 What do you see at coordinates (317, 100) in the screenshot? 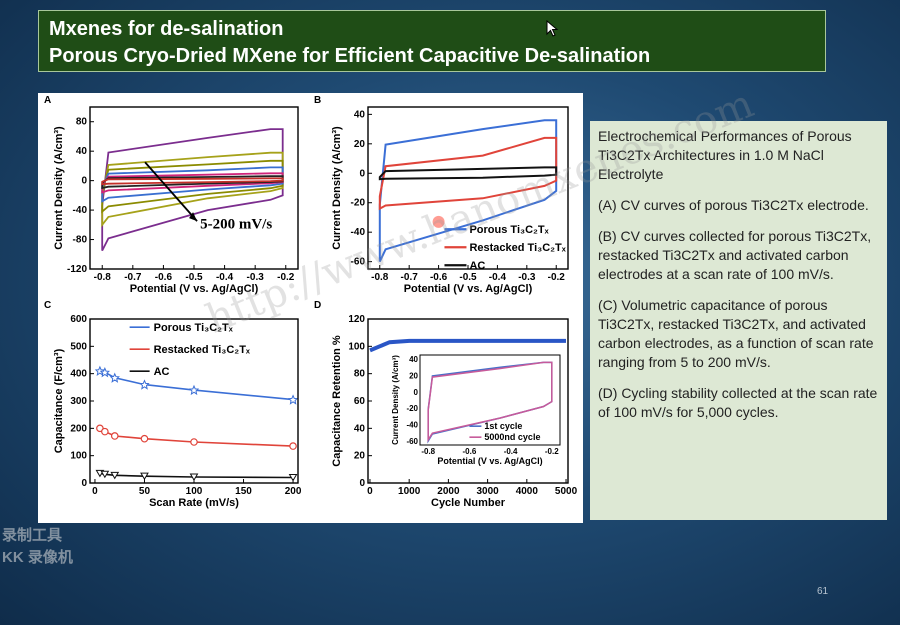
I see `panel-label-b: B` at bounding box center [317, 100].